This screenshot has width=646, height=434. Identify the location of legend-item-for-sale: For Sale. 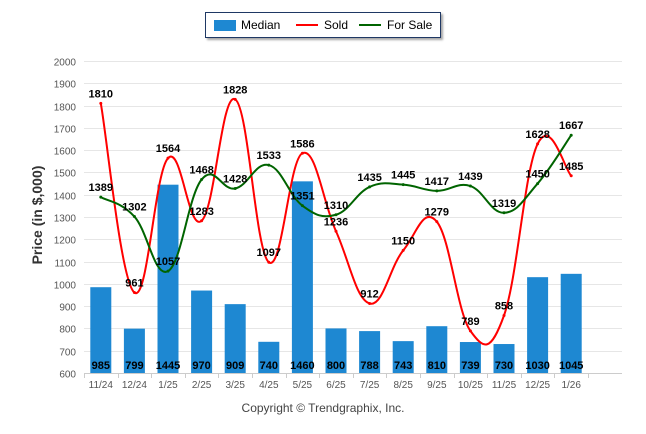
(395, 25).